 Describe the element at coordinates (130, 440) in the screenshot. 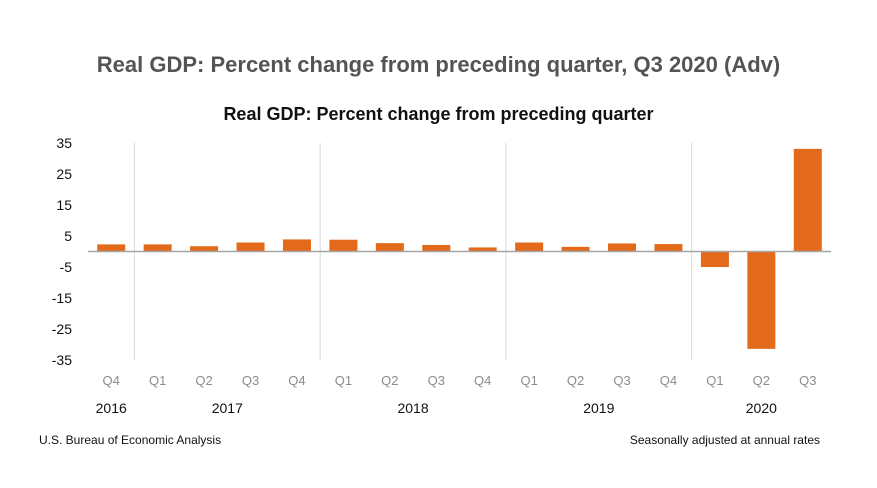

I see `source-note: U.S. Bureau of Economic Analysis` at that location.